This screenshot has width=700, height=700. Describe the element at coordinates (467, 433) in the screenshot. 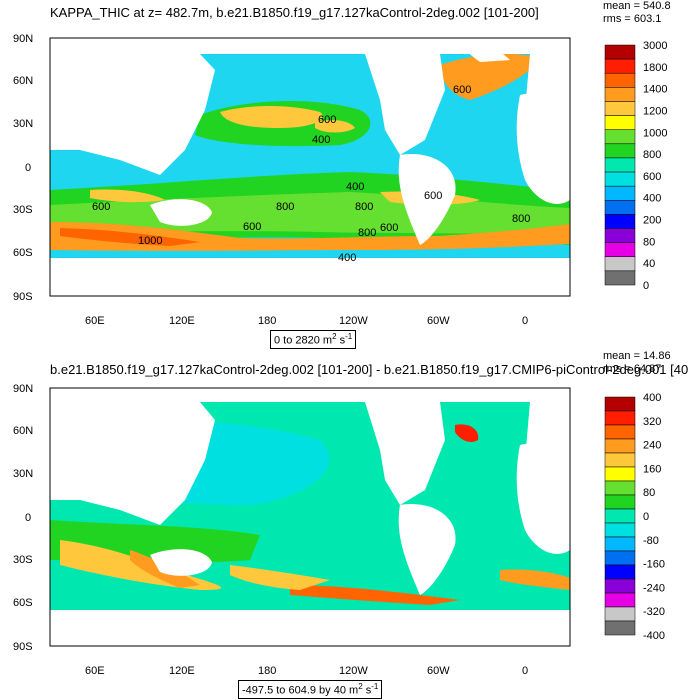

I see `panel2-natl-red` at that location.